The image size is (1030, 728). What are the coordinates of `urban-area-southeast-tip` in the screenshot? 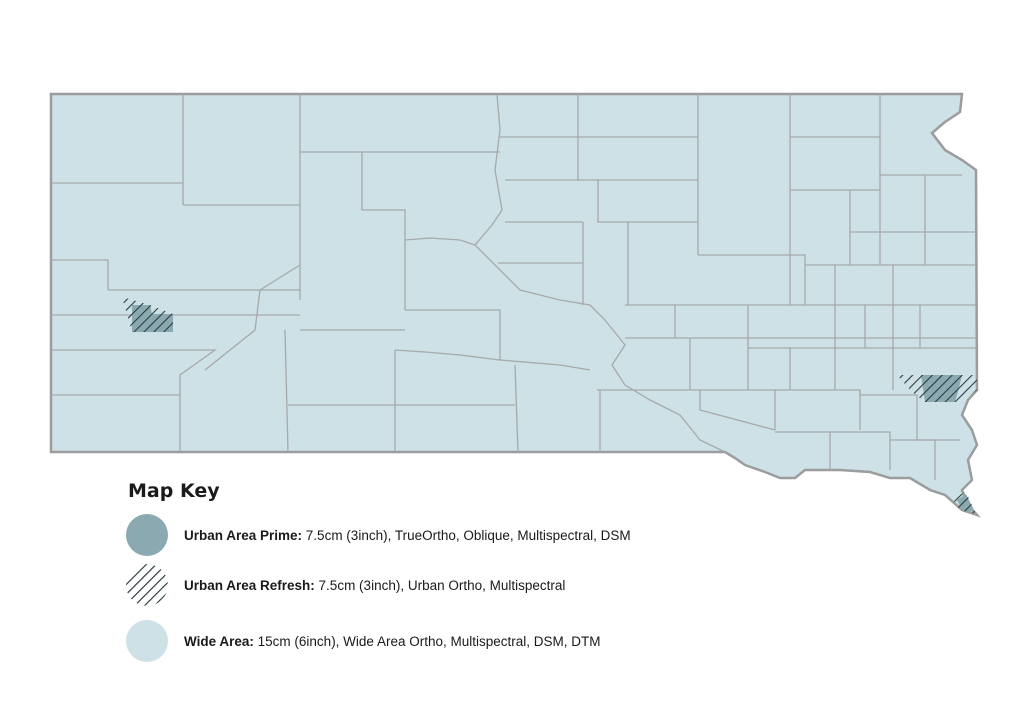 It's located at (964, 503).